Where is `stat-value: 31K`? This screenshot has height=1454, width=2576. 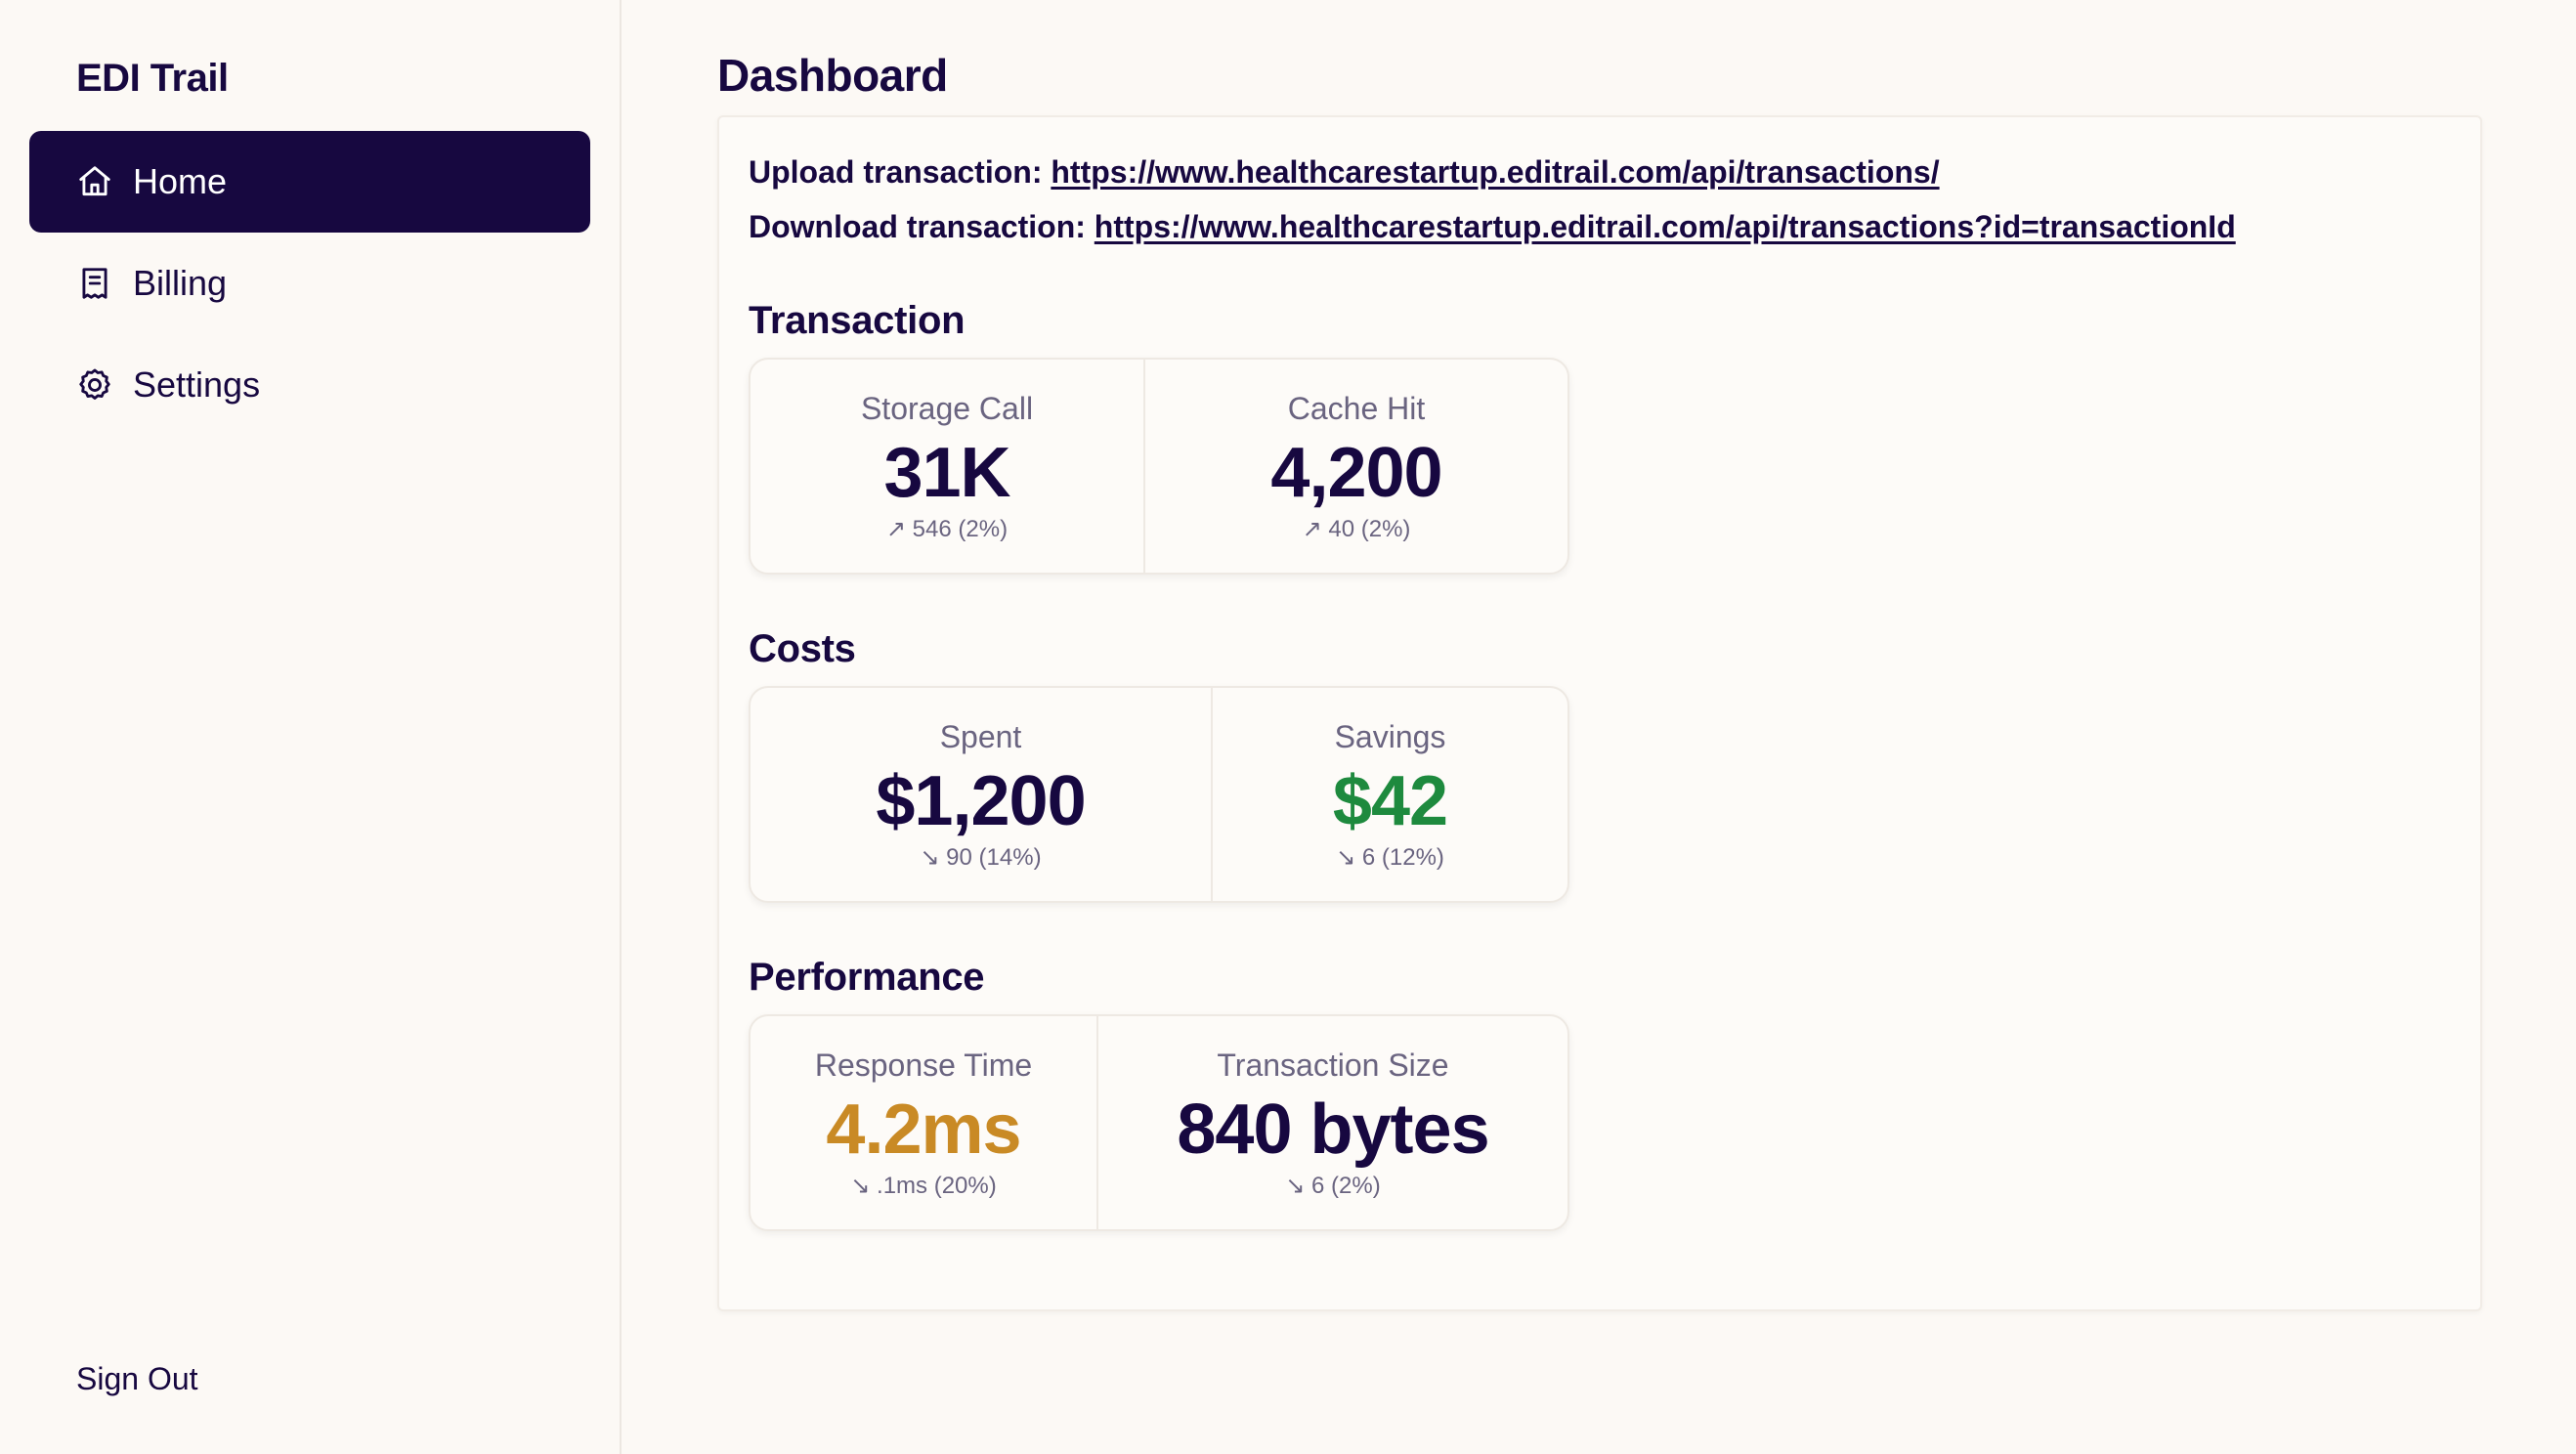
stat-value: 31K is located at coordinates (947, 473).